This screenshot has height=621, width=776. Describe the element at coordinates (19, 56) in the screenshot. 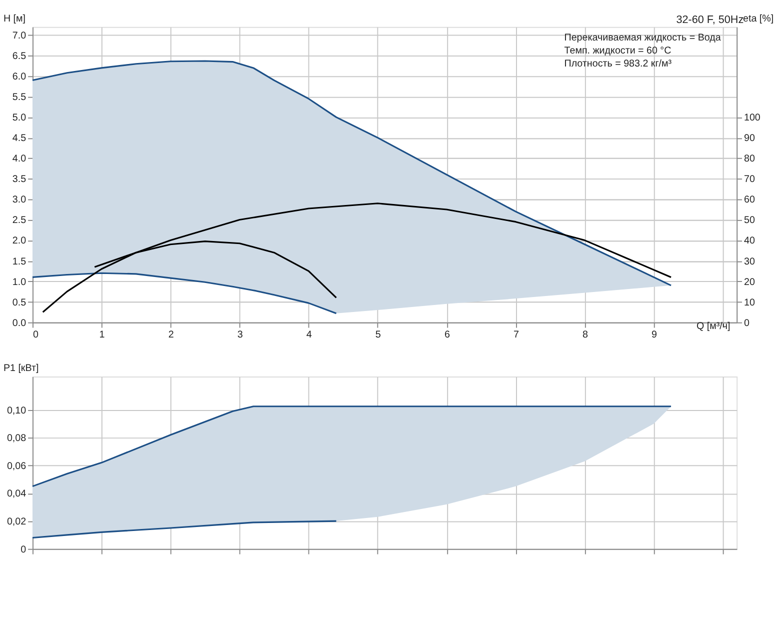

I see `y-tick-label: 6.5` at that location.